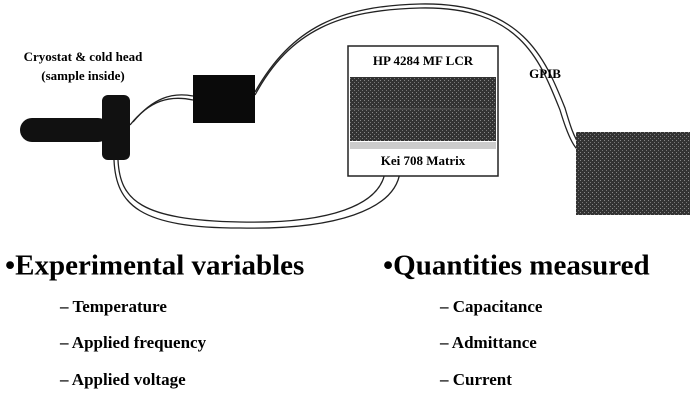 The width and height of the screenshot is (695, 402). I want to click on list-item: – Applied voltage, so click(122, 379).